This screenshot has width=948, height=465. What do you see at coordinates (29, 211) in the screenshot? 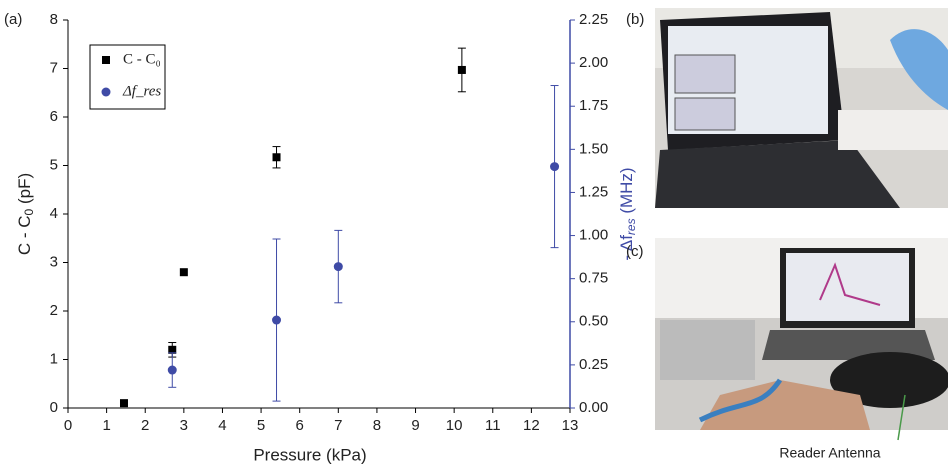
I see `y-label-sub: 0` at bounding box center [29, 211].